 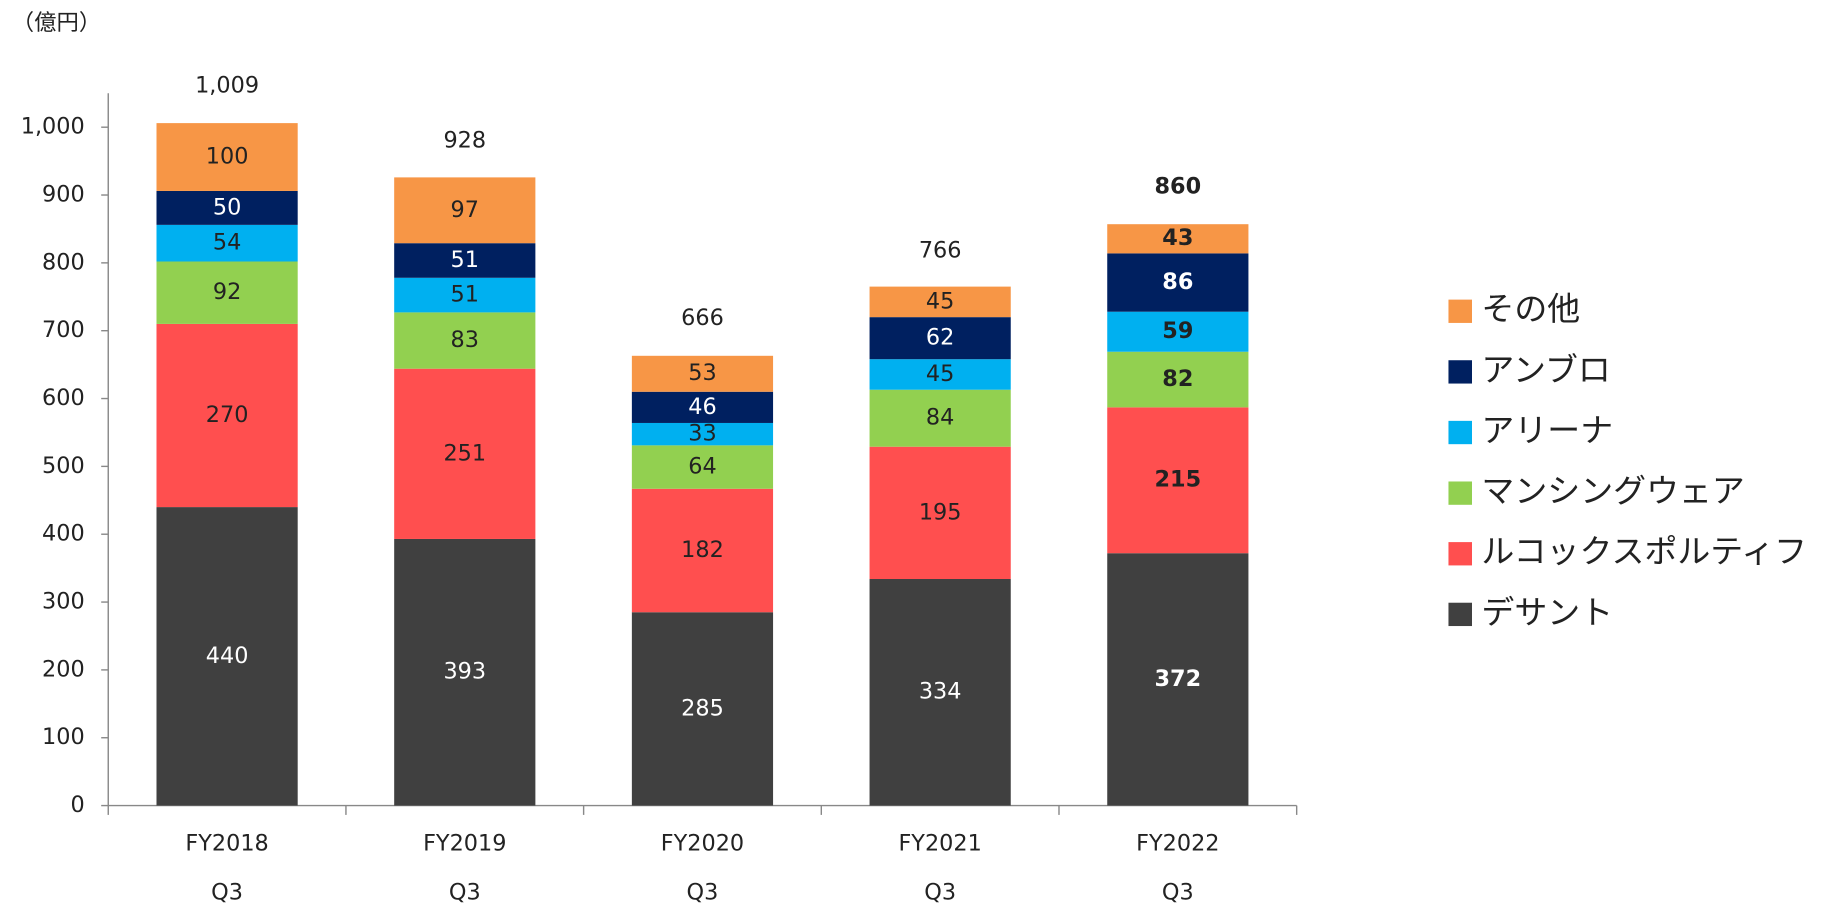 I want to click on data-label: 83, so click(x=465, y=340).